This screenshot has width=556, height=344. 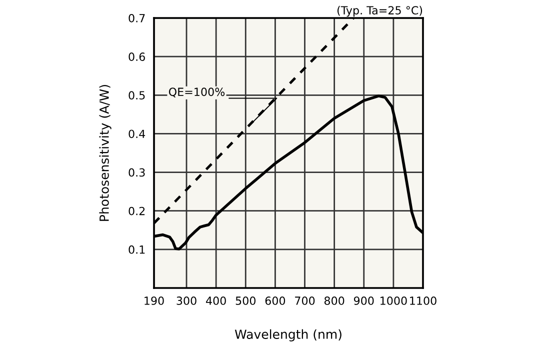 I want to click on y-tick-label: 0.6, so click(x=136, y=56).